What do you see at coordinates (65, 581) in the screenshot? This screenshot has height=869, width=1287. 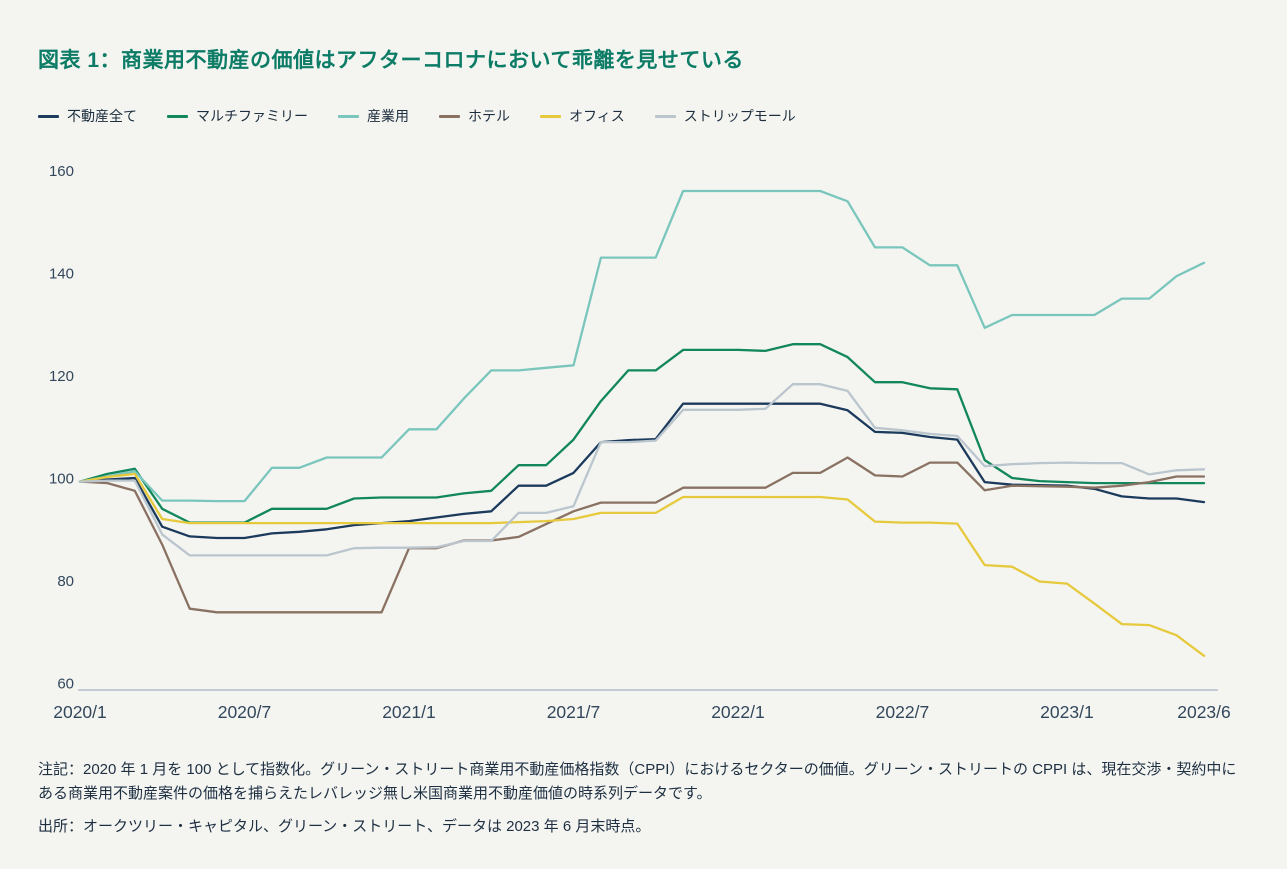 I see `y-tick-label: 80` at bounding box center [65, 581].